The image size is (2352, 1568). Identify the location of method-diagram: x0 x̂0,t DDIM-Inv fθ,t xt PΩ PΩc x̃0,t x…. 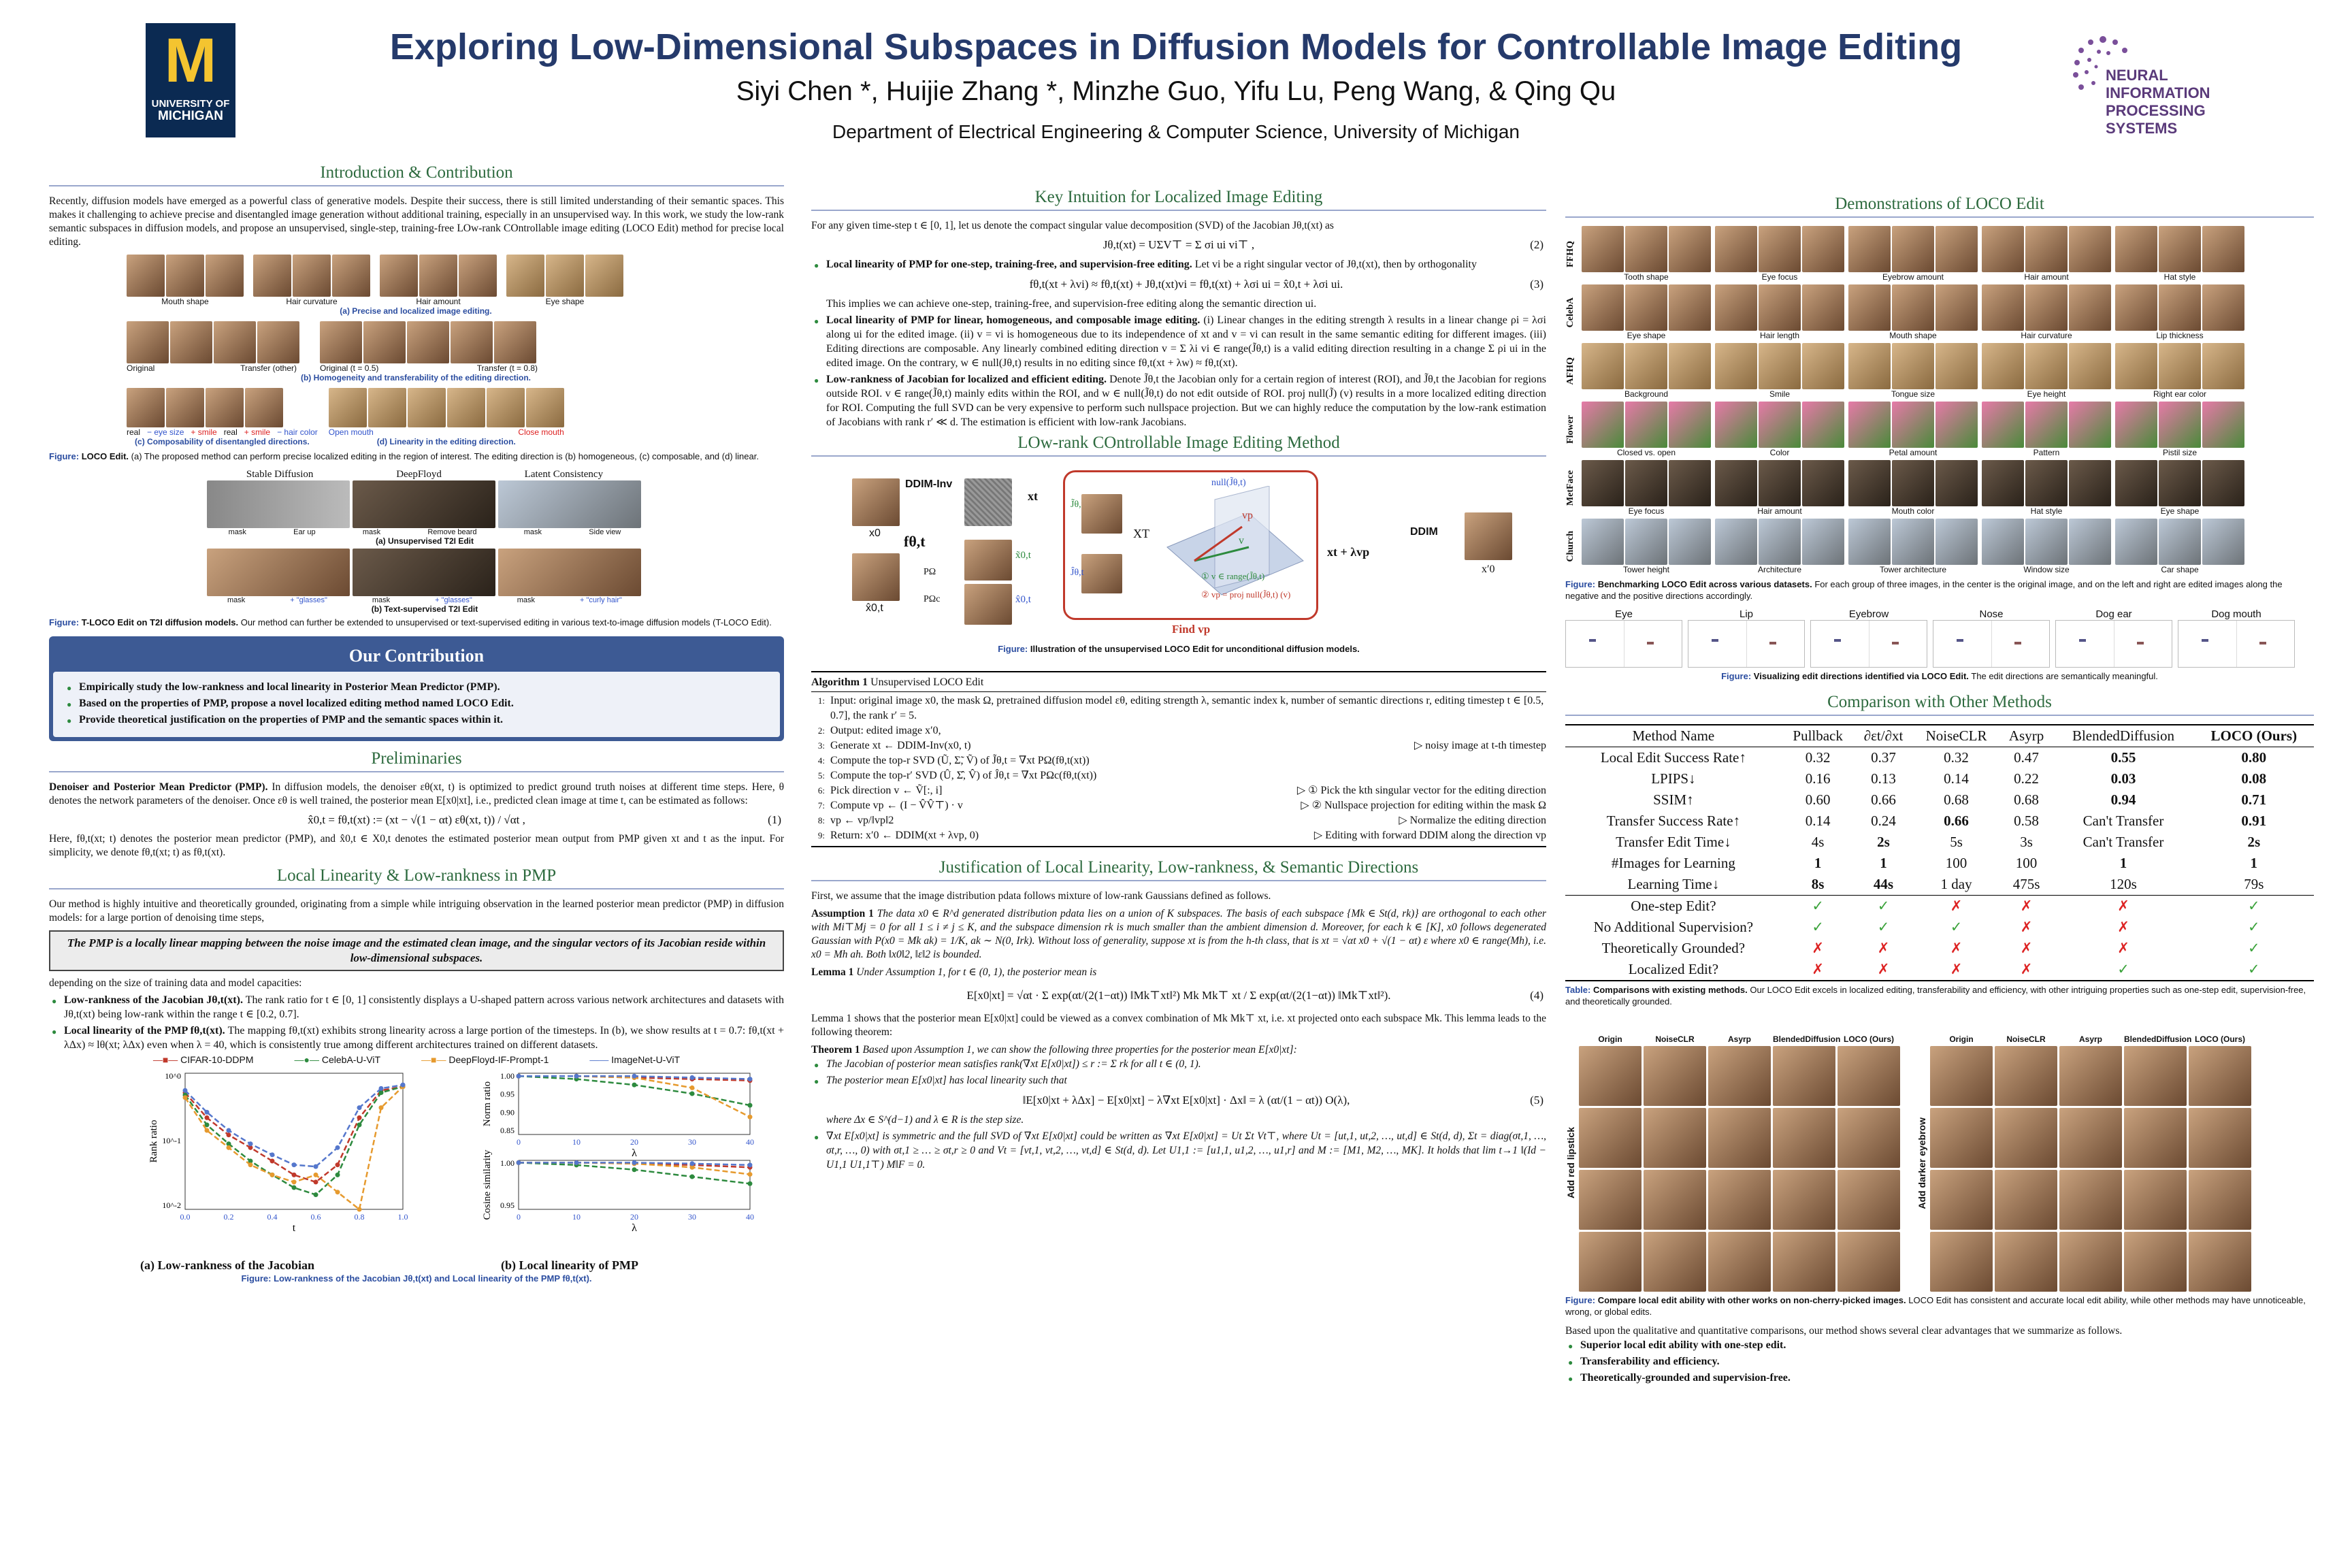
(1178, 550).